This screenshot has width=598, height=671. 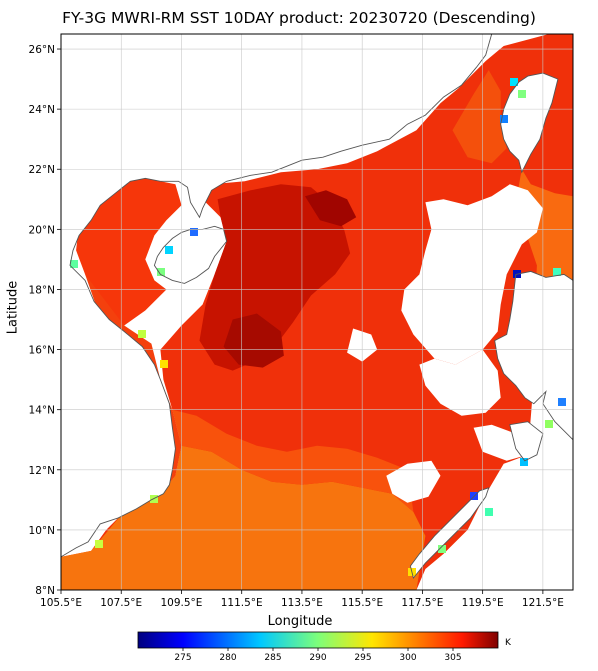 What do you see at coordinates (293, 460) in the screenshot?
I see `sst-region-mid-gradient` at bounding box center [293, 460].